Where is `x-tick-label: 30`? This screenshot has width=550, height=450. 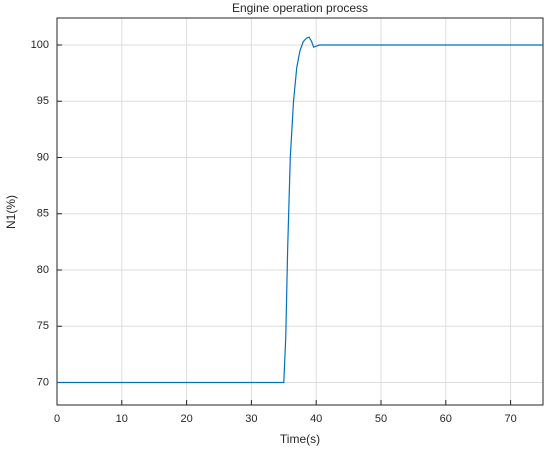 x-tick-label: 30 is located at coordinates (251, 419).